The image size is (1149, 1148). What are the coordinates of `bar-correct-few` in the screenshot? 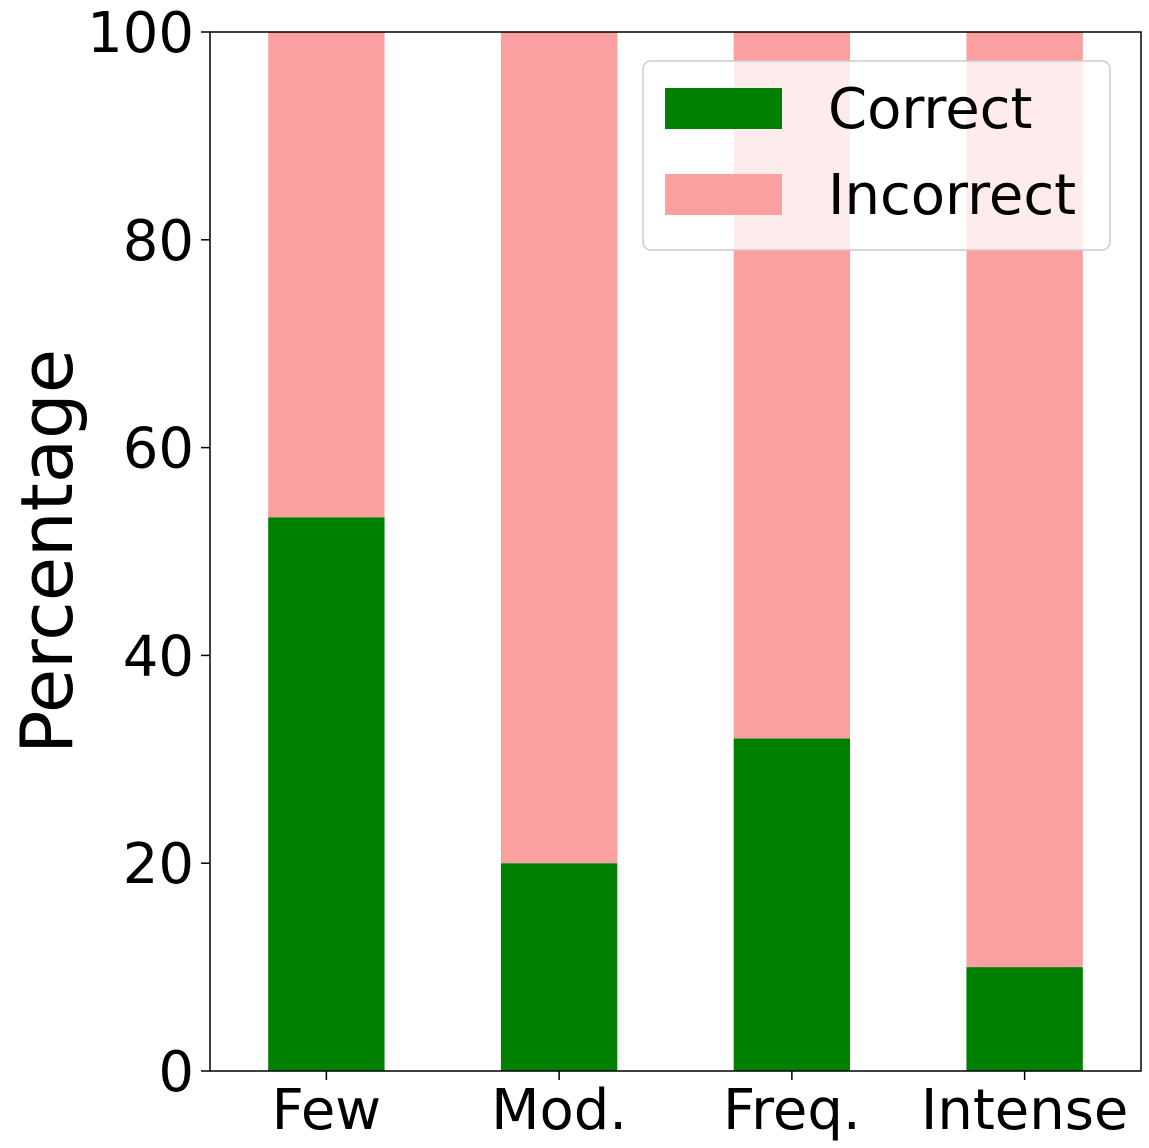 It's located at (326, 794).